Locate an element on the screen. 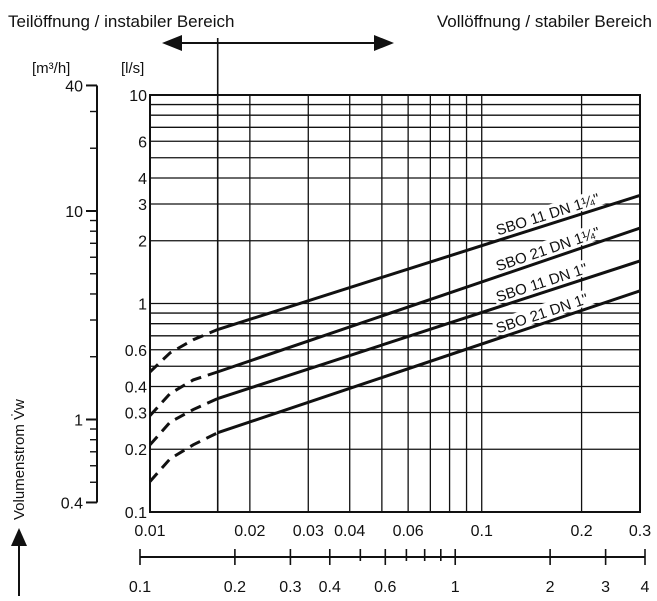  y-tick-label-ls: 4 is located at coordinates (142, 179).